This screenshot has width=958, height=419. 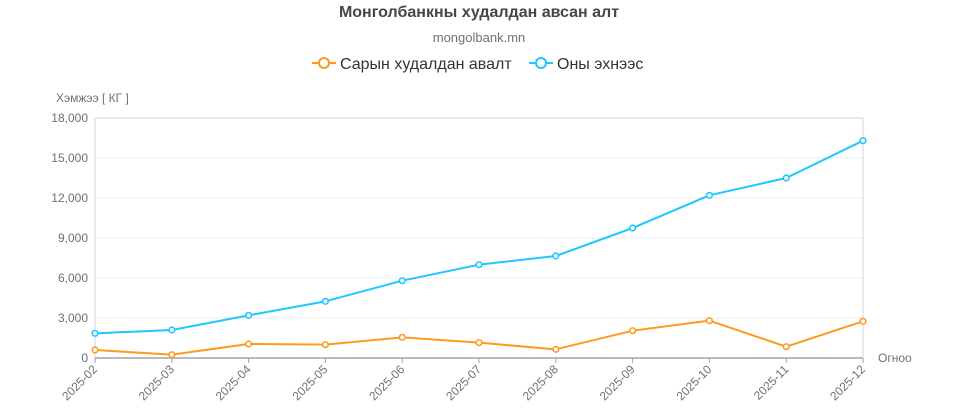 What do you see at coordinates (69, 118) in the screenshot?
I see `y-tick-label: 18,000` at bounding box center [69, 118].